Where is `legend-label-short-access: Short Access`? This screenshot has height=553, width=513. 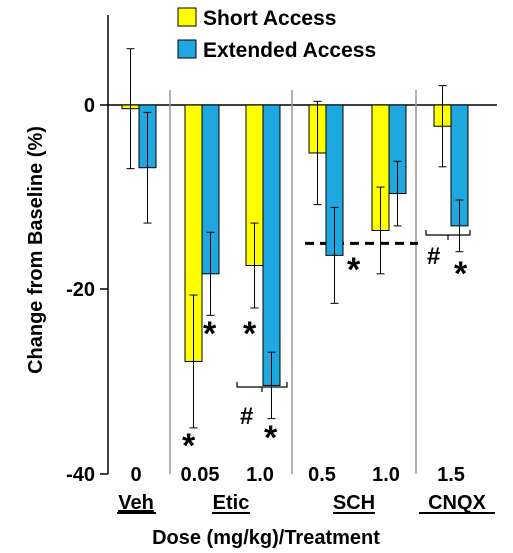 legend-label-short-access: Short Access is located at coordinates (269, 18).